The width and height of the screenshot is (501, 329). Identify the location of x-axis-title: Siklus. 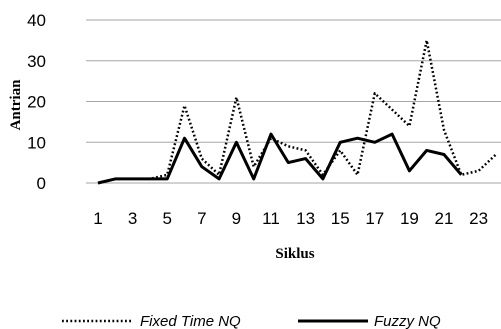
(294, 254).